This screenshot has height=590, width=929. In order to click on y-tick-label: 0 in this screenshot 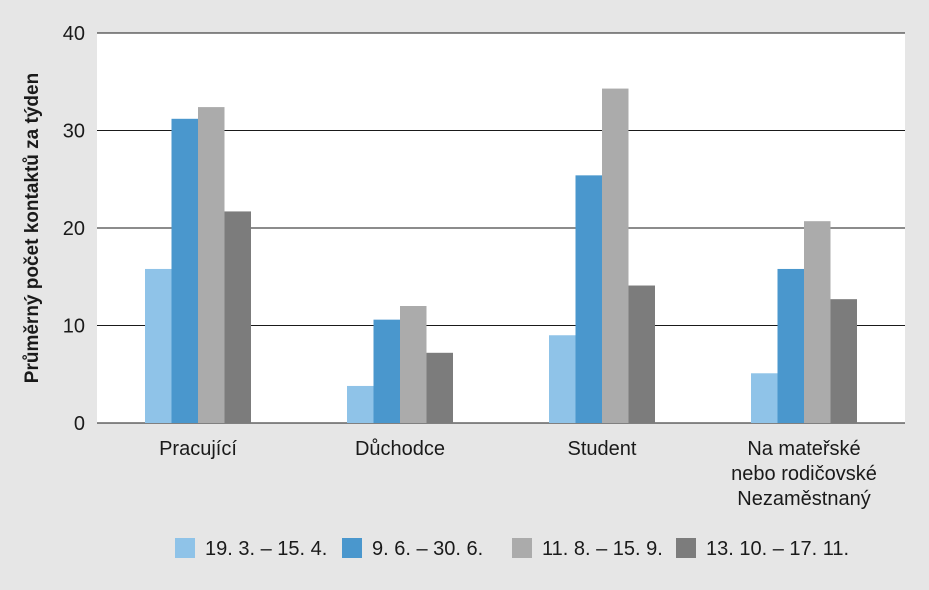, I will do `click(79, 424)`.